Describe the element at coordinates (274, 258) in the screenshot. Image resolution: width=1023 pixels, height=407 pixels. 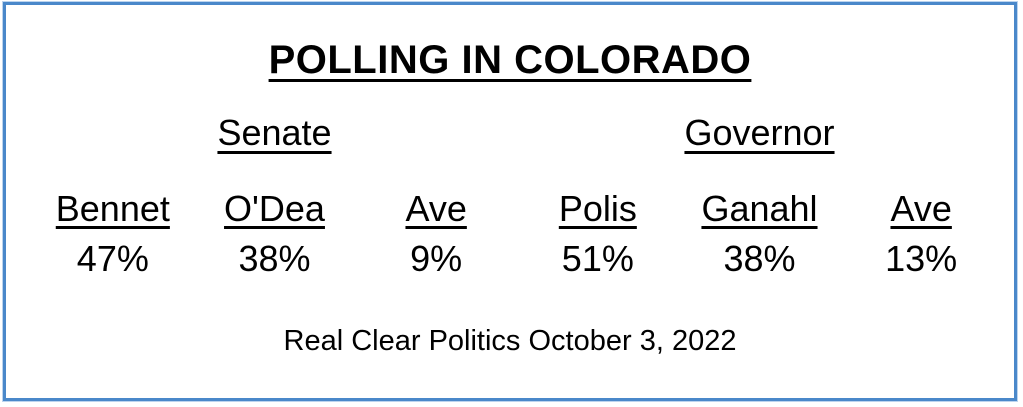
I see `poll-value-odea: 38%` at that location.